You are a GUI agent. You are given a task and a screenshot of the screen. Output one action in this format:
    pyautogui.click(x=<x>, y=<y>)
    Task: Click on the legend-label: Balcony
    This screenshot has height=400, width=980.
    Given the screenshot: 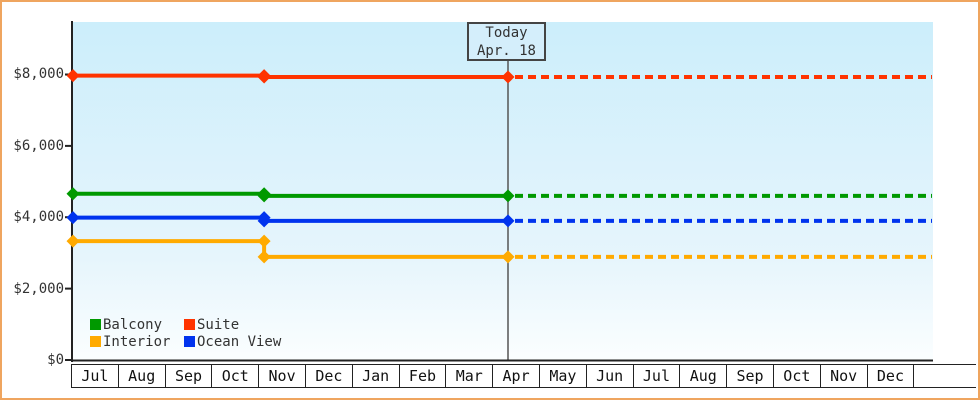 What is the action you would take?
    pyautogui.click(x=133, y=324)
    